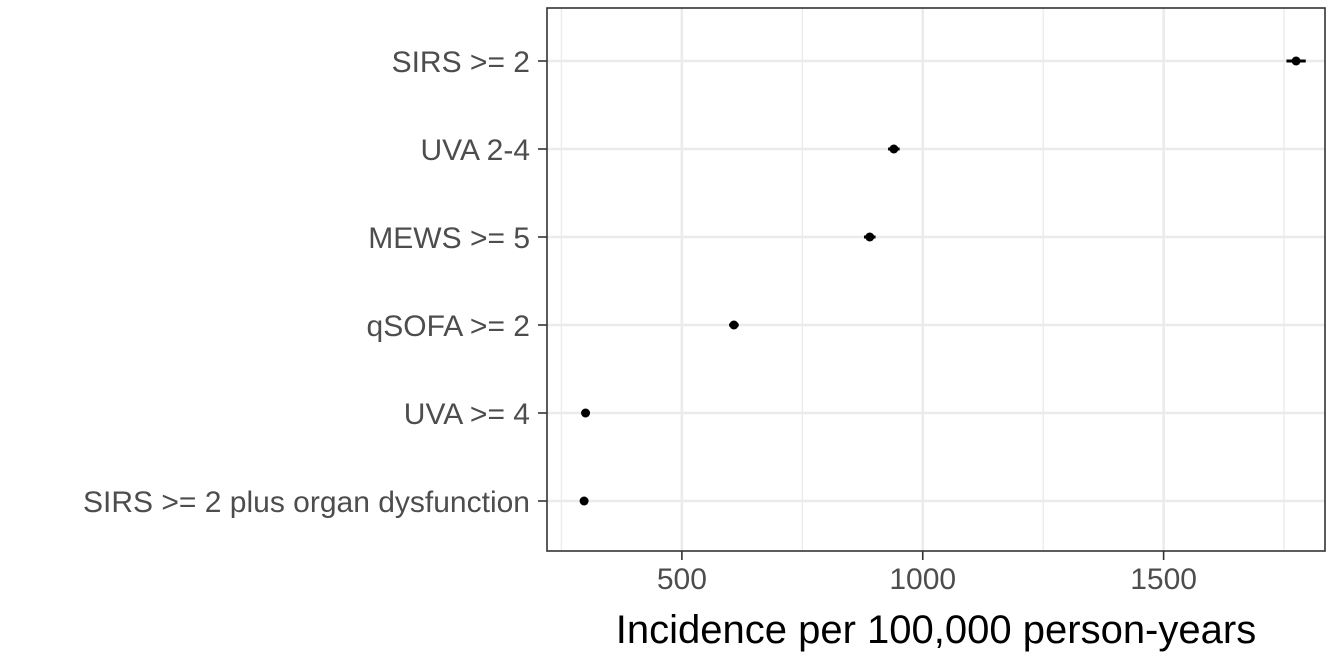  What do you see at coordinates (922, 579) in the screenshot?
I see `x-tick-label: 1000` at bounding box center [922, 579].